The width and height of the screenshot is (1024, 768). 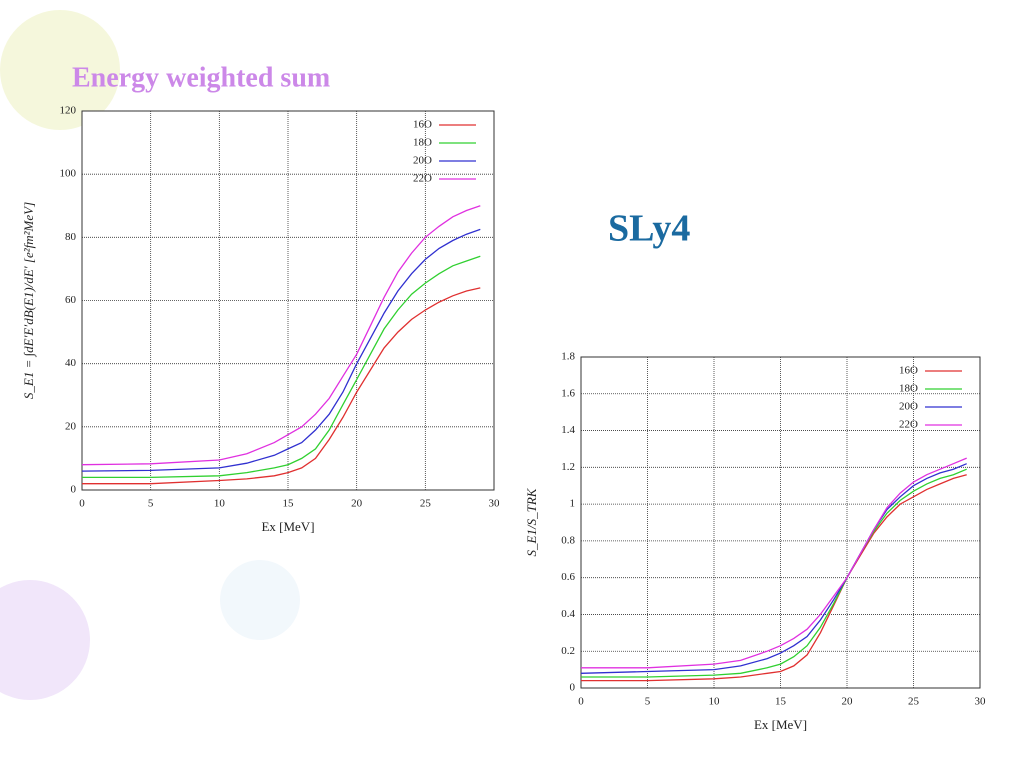 What do you see at coordinates (201, 77) in the screenshot?
I see `slide-title: Energy weighted sum` at bounding box center [201, 77].